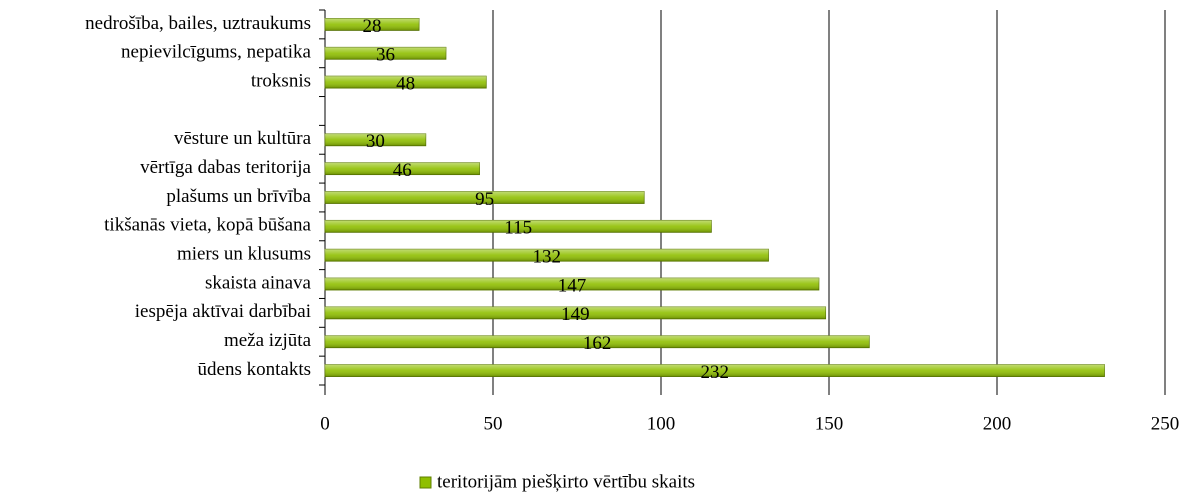 The image size is (1195, 492). What do you see at coordinates (493, 423) in the screenshot?
I see `x-tick-label: 50` at bounding box center [493, 423].